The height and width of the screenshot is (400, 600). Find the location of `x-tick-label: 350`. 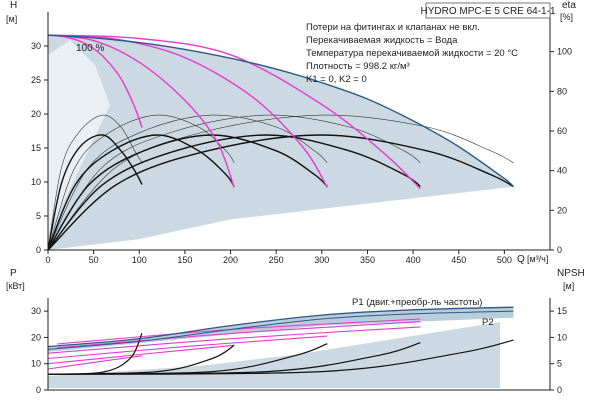

x-tick-label: 350 is located at coordinates (367, 260).